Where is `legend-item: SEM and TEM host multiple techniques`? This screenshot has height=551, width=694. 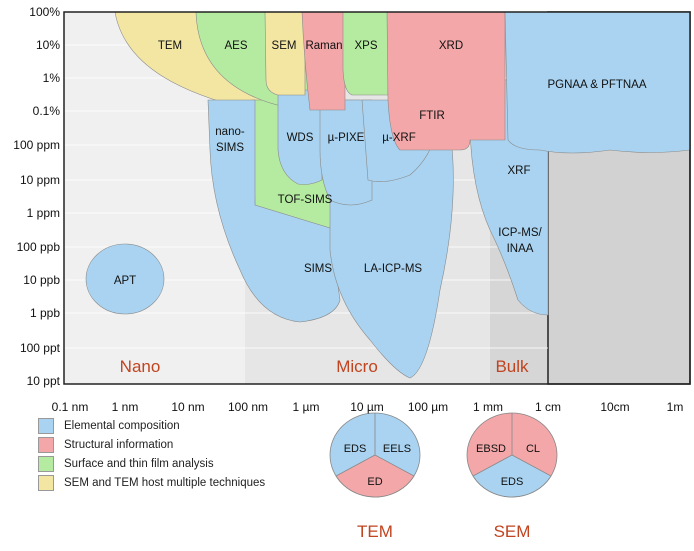 legend-item: SEM and TEM host multiple techniques is located at coordinates (151, 483).